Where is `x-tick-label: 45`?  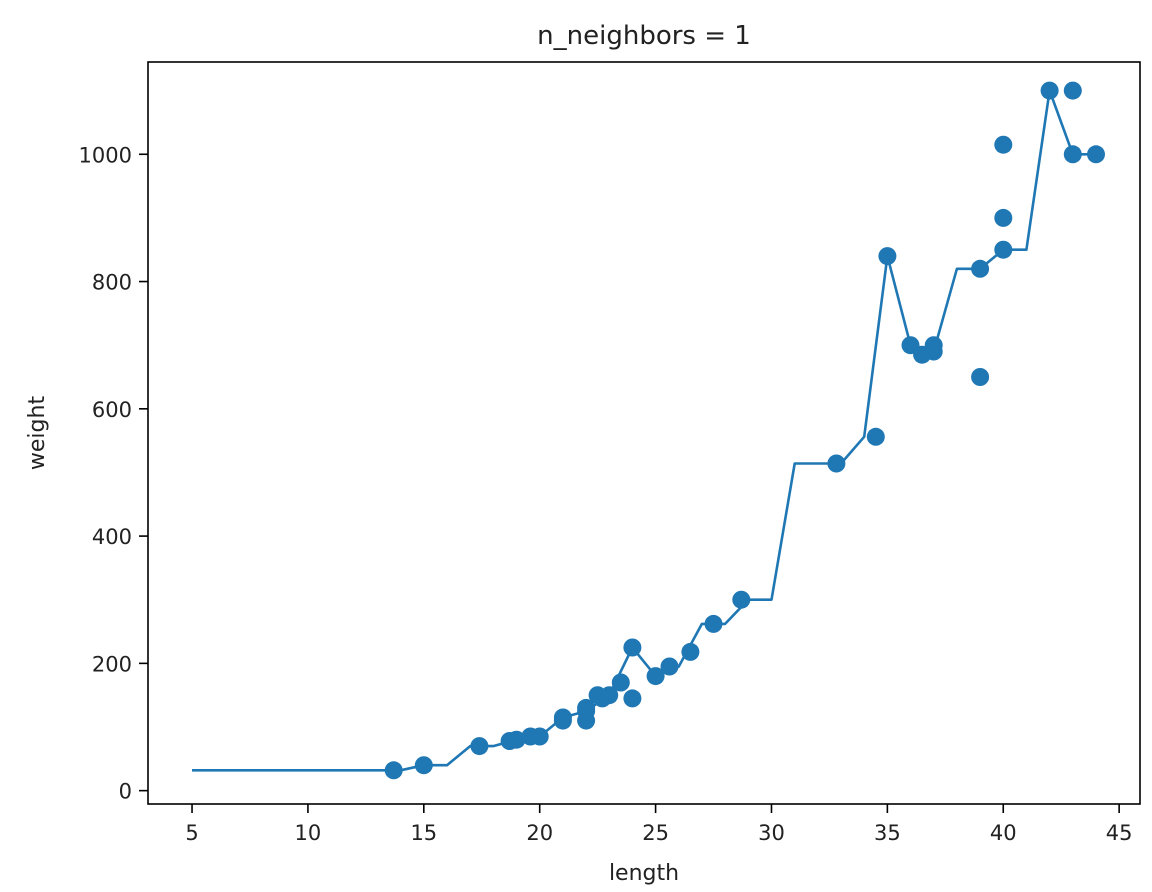 x-tick-label: 45 is located at coordinates (1119, 833).